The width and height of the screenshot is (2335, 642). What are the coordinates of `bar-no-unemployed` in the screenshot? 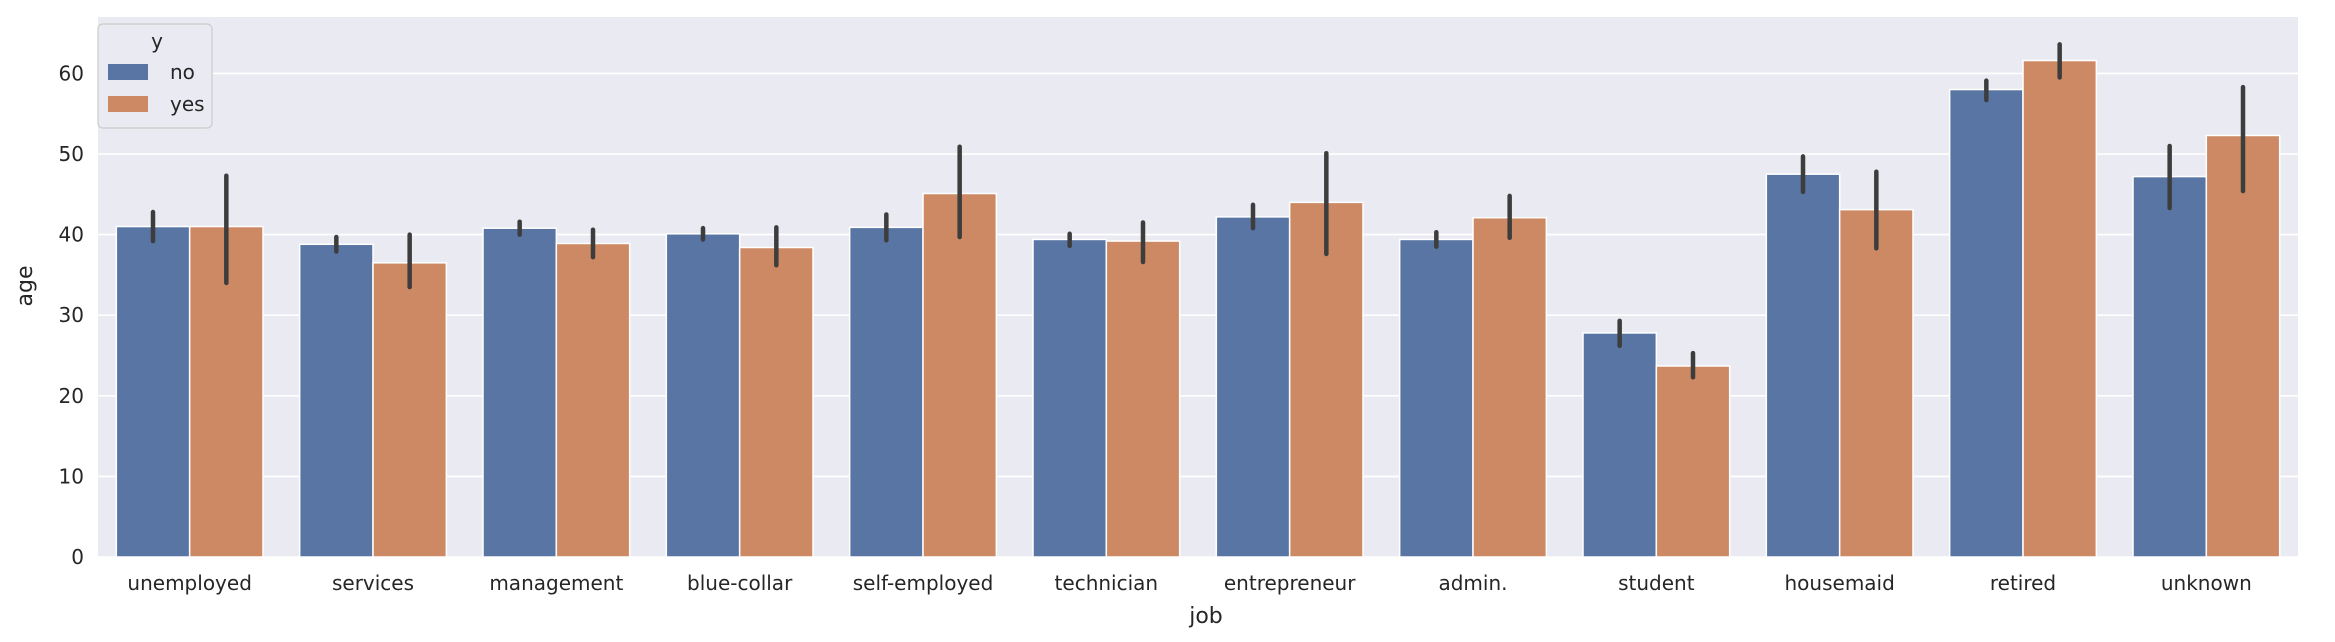 It's located at (153, 391).